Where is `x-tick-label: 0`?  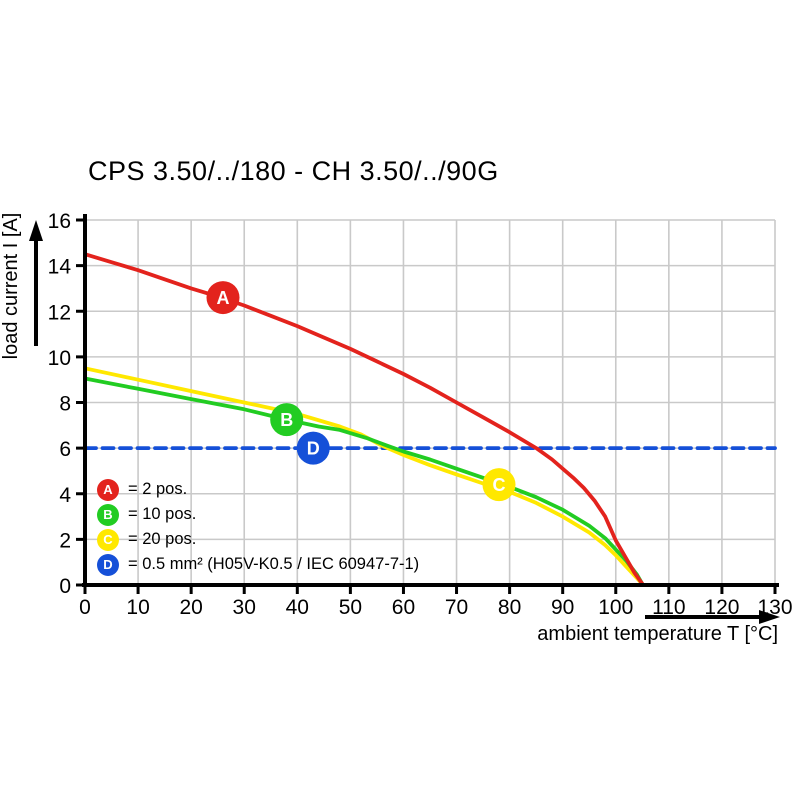
x-tick-label: 0 is located at coordinates (85, 607).